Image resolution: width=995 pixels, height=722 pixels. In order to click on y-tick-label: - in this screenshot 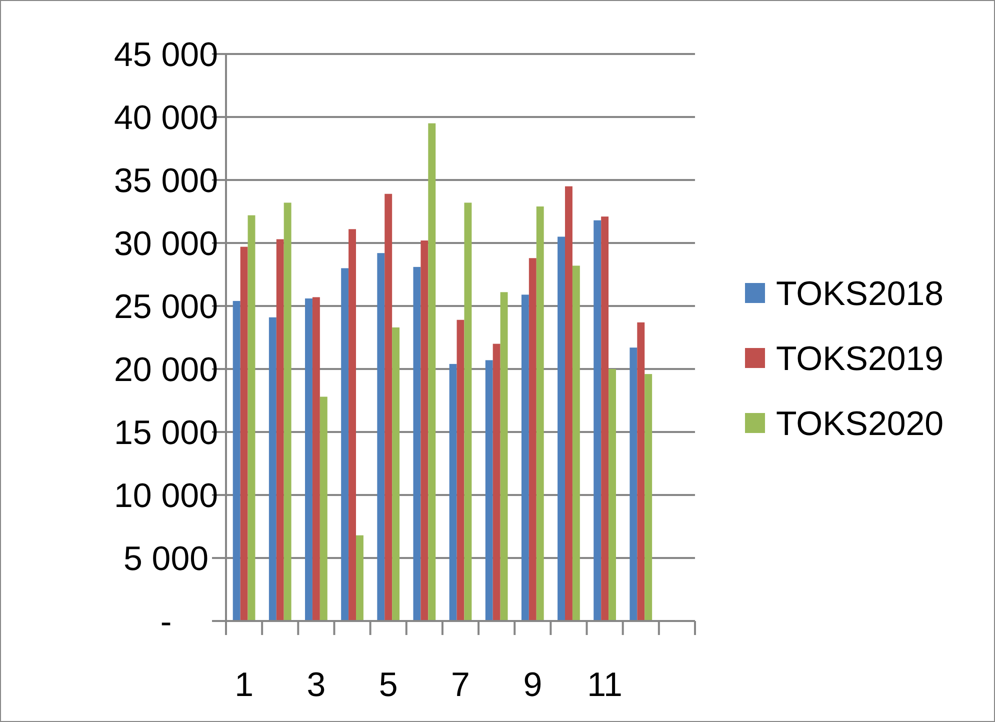, I will do `click(166, 621)`.